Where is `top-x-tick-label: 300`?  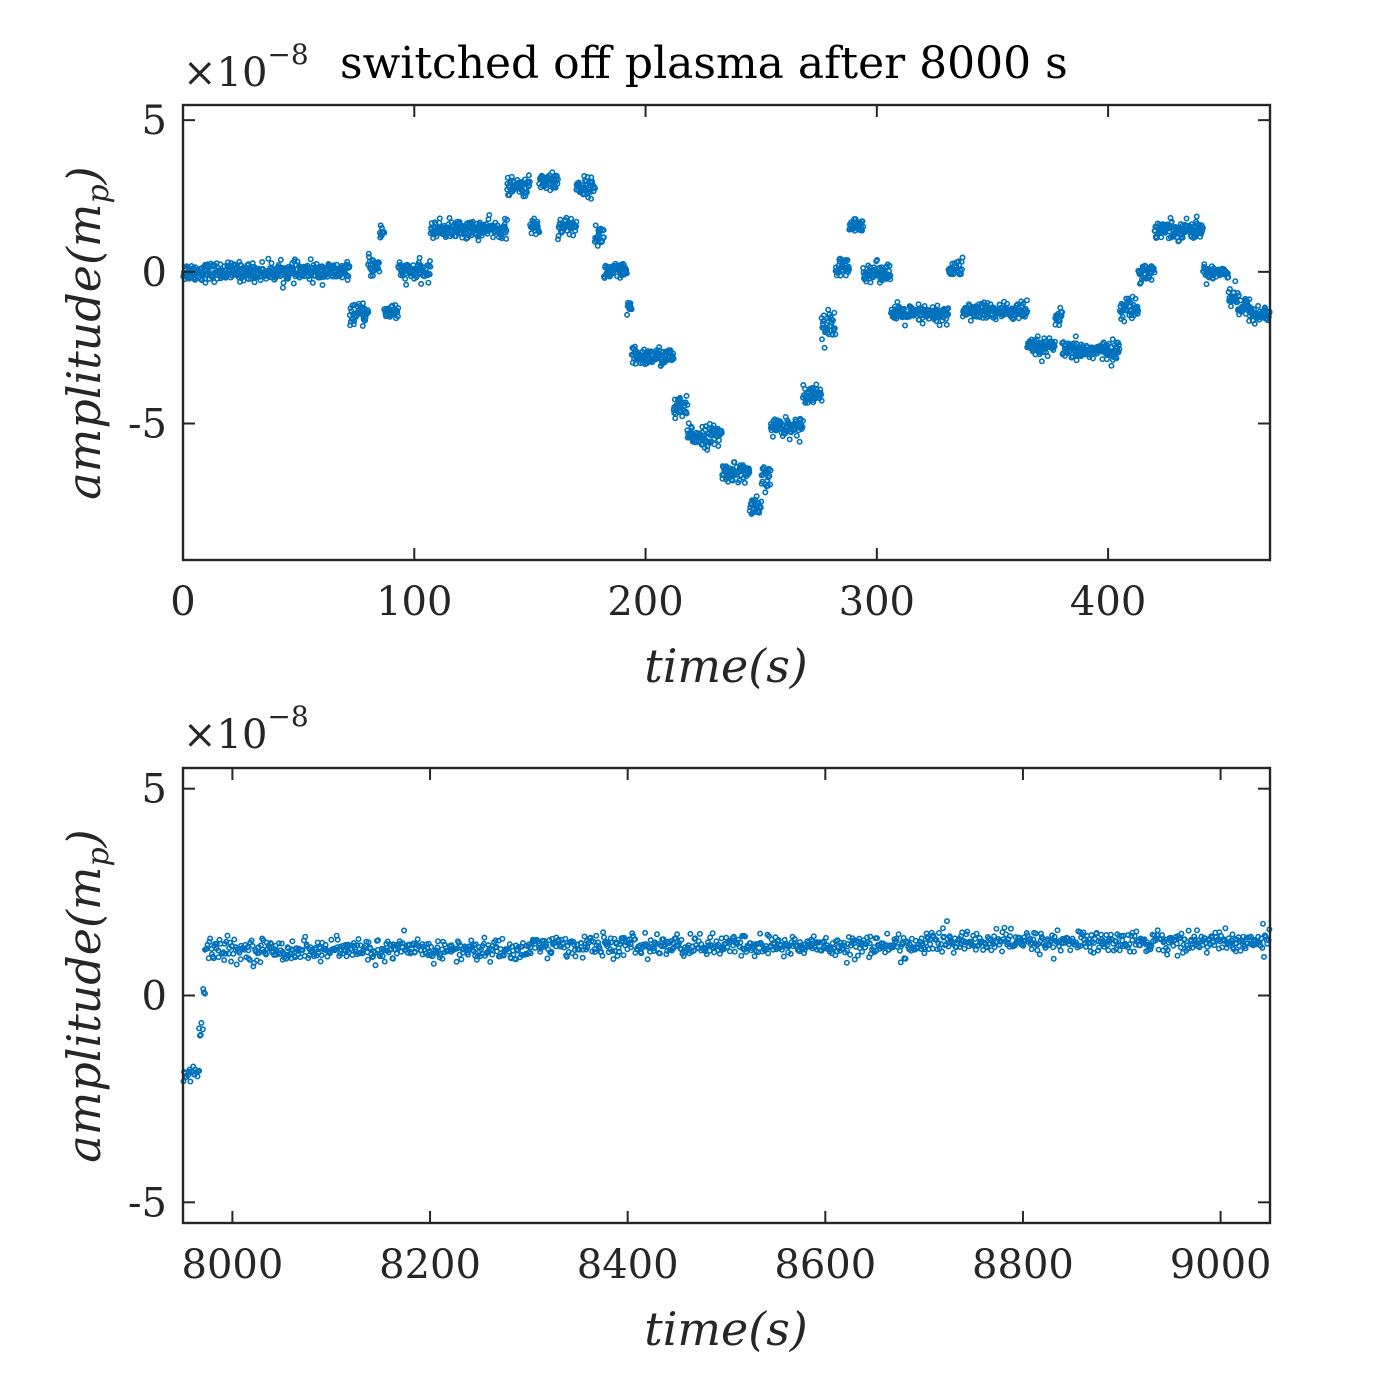
top-x-tick-label: 300 is located at coordinates (877, 602).